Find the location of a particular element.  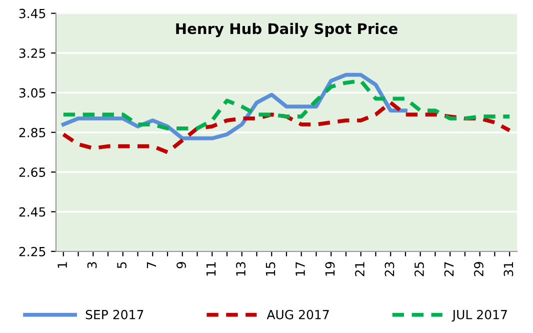

y-tick-label: 2.45 is located at coordinates (32, 212).